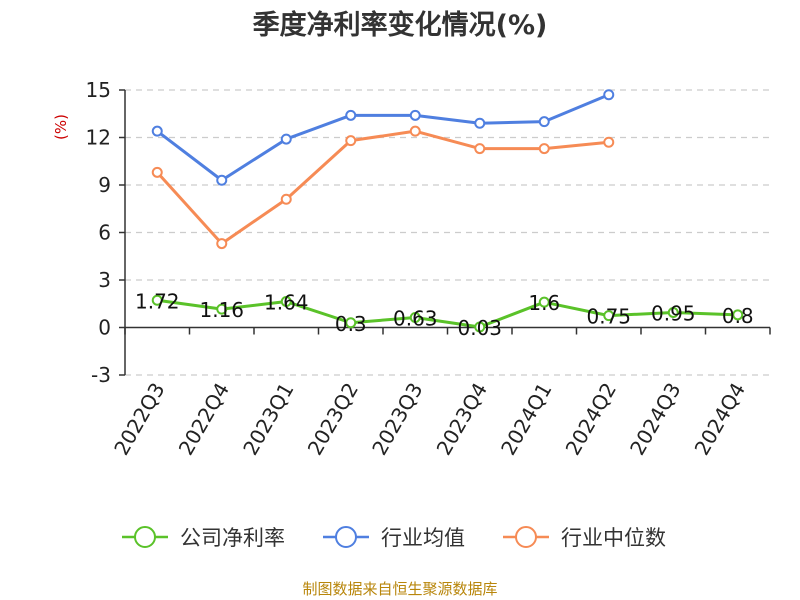 This screenshot has width=800, height=600. I want to click on data-label: 0.95, so click(673, 313).